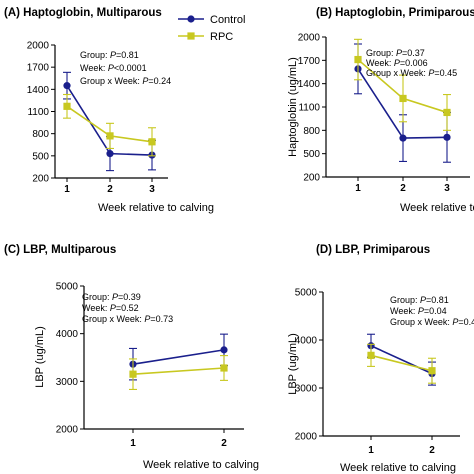  Describe the element at coordinates (113, 68) in the screenshot. I see `stat-annotation: Week: P<0.0001` at that location.